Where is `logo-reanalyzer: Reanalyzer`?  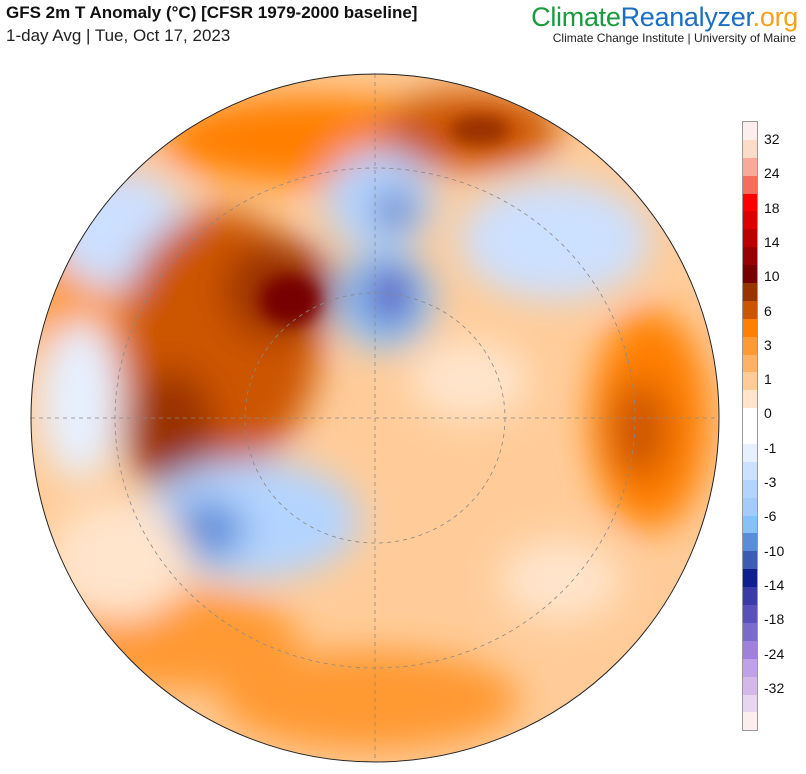
logo-reanalyzer: Reanalyzer is located at coordinates (686, 17).